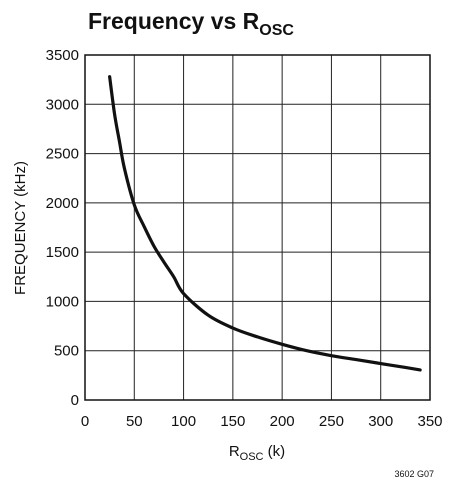 This screenshot has height=484, width=450. What do you see at coordinates (62, 252) in the screenshot?
I see `y-tick-label: 1500` at bounding box center [62, 252].